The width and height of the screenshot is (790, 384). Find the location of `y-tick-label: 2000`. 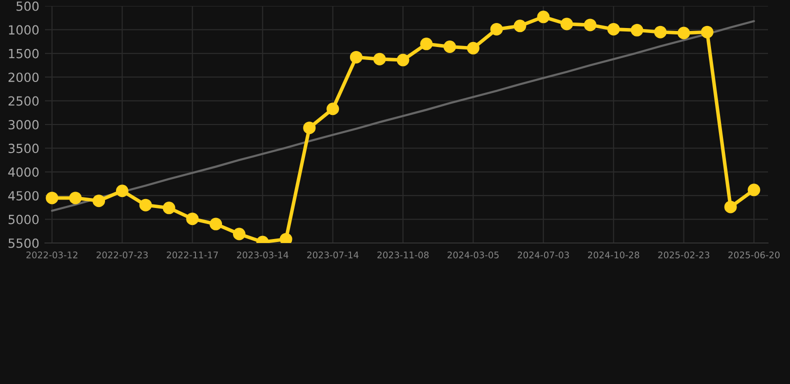

y-tick-label: 2000 is located at coordinates (23, 77).